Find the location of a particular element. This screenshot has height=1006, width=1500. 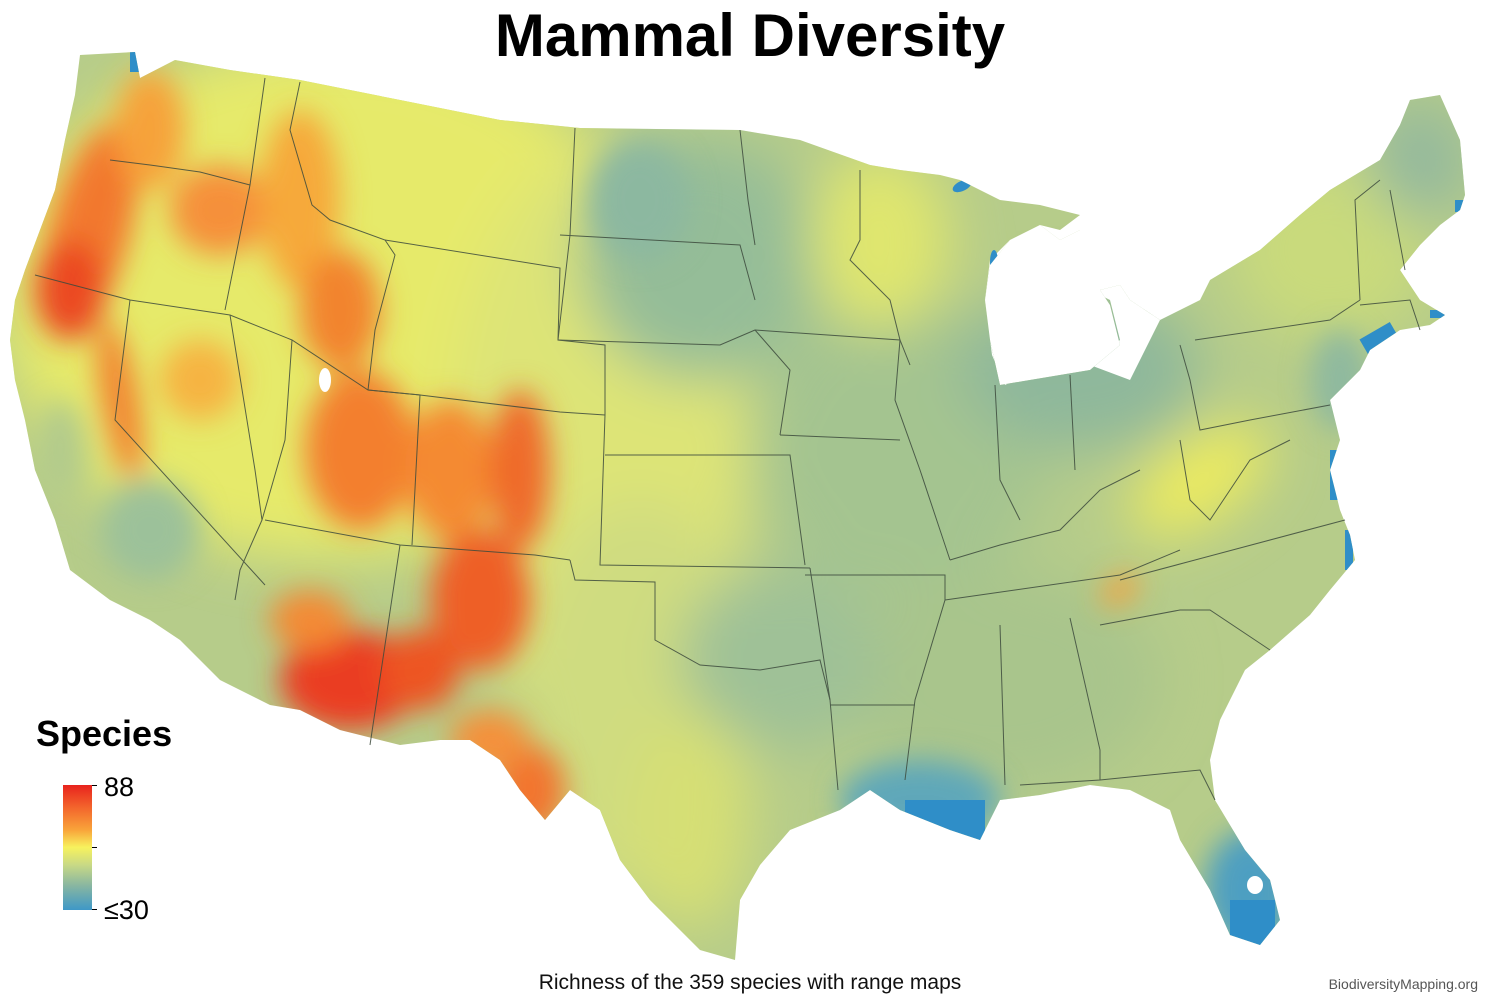

legend-tick-mid is located at coordinates (94, 847).